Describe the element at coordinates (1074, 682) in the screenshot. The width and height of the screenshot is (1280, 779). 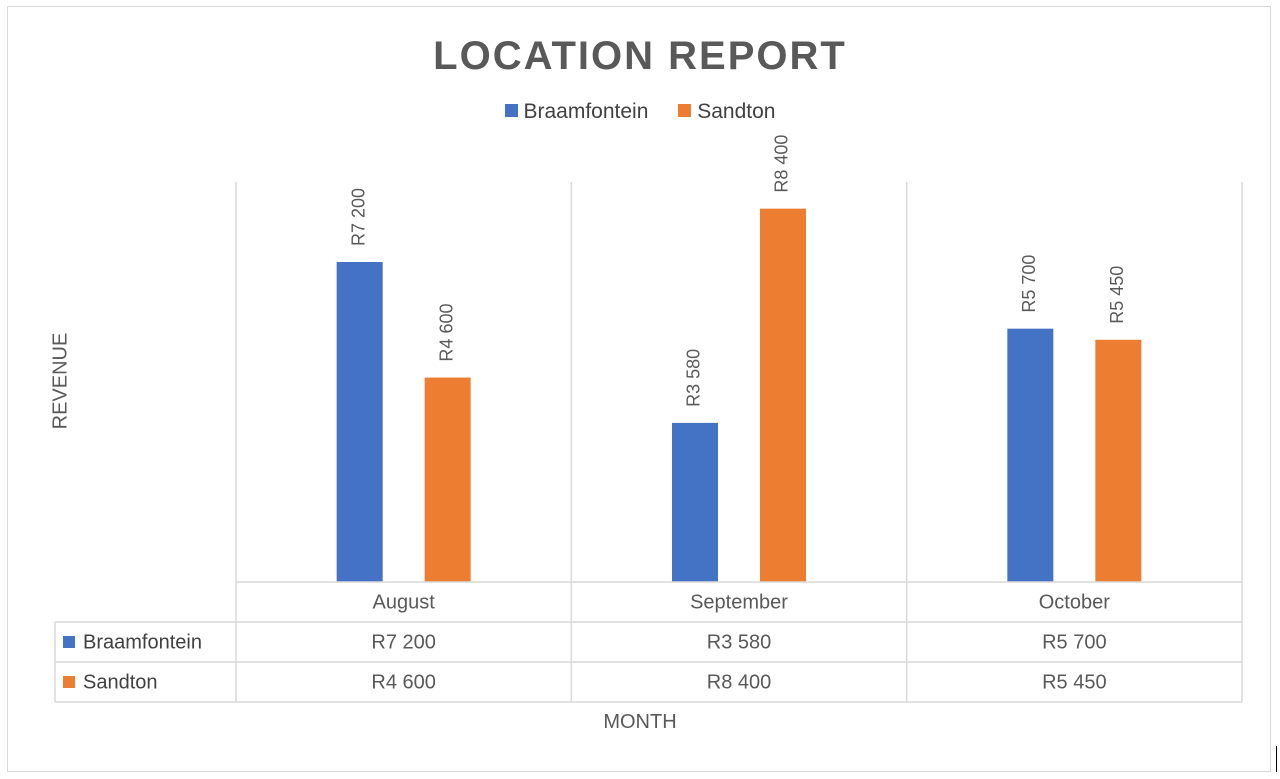
I see `table-cell-sandton-october: R5 450` at that location.